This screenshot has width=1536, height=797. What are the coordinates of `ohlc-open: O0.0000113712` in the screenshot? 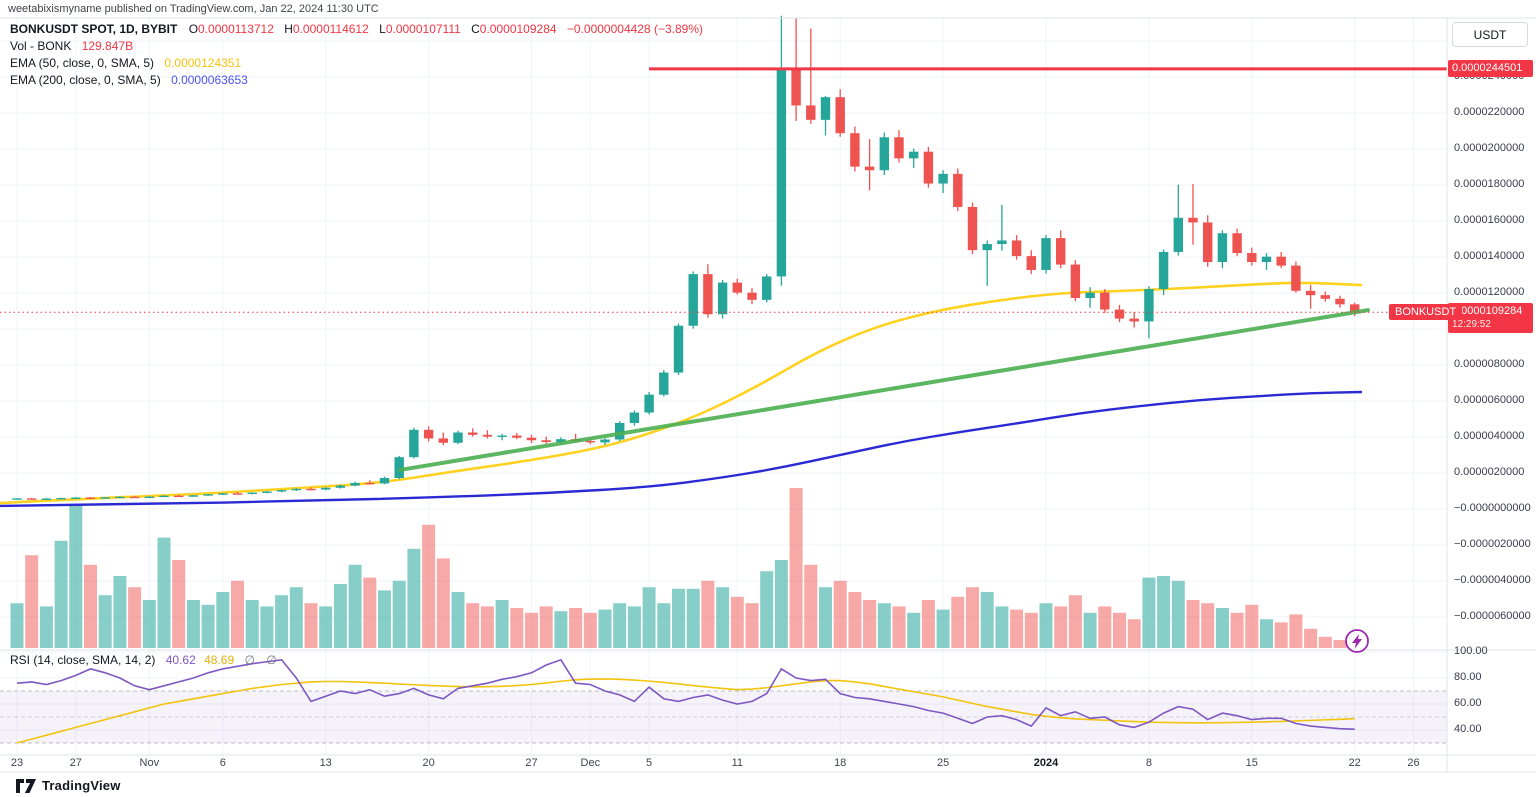 It's located at (231, 29).